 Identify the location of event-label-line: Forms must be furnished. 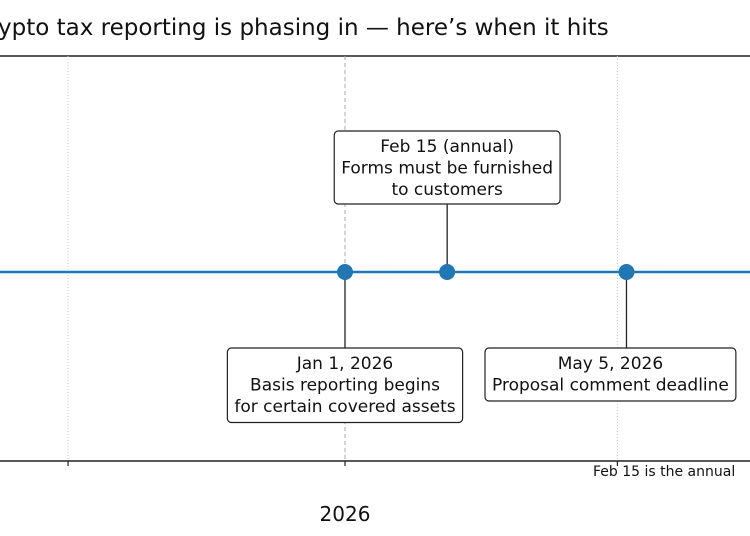
(447, 169).